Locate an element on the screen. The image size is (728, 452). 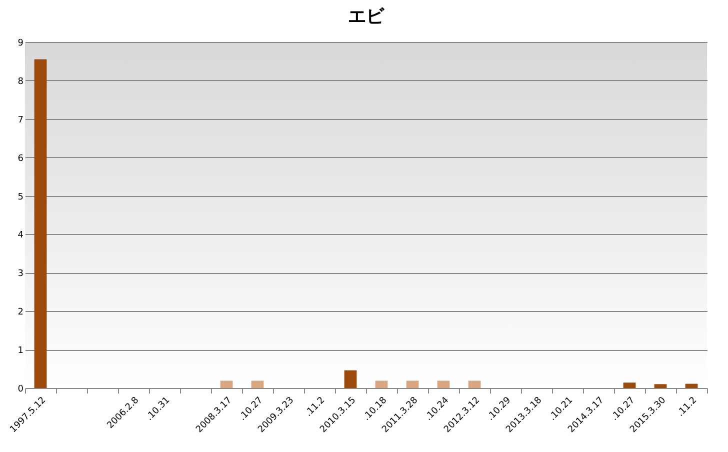
y-tick-label: 0 is located at coordinates (21, 389).